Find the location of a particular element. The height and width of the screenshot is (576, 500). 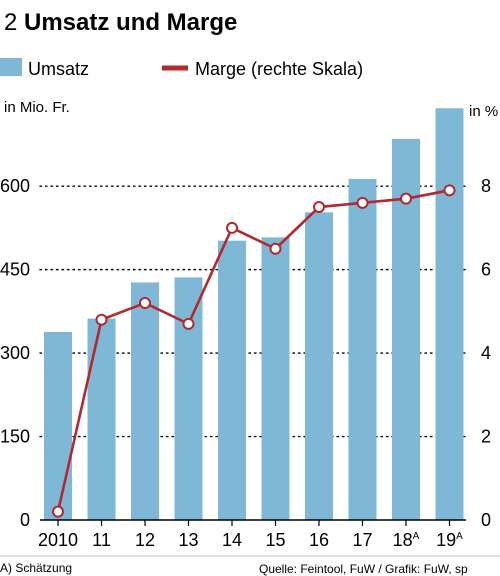

x-tick-label: 2010 is located at coordinates (58, 540).